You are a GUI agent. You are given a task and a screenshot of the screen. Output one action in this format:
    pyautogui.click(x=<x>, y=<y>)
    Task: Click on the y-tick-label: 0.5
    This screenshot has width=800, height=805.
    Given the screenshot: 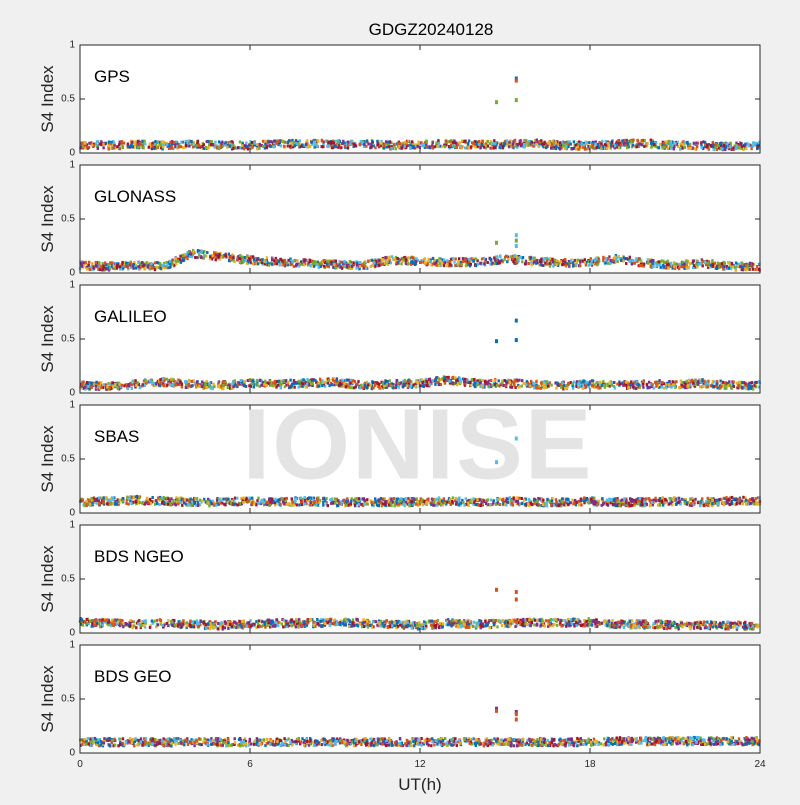 What is the action you would take?
    pyautogui.click(x=68, y=99)
    